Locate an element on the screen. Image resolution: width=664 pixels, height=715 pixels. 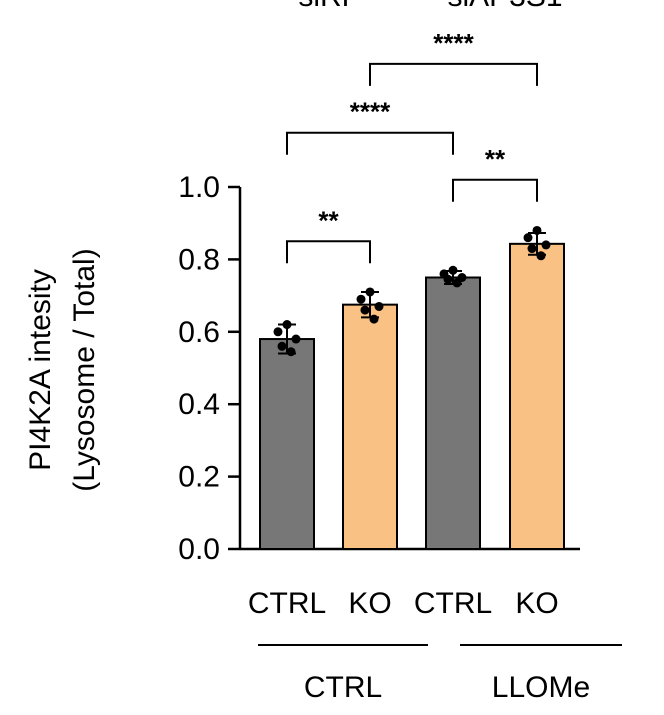
y-tick-label: 1.0 is located at coordinates (199, 187).